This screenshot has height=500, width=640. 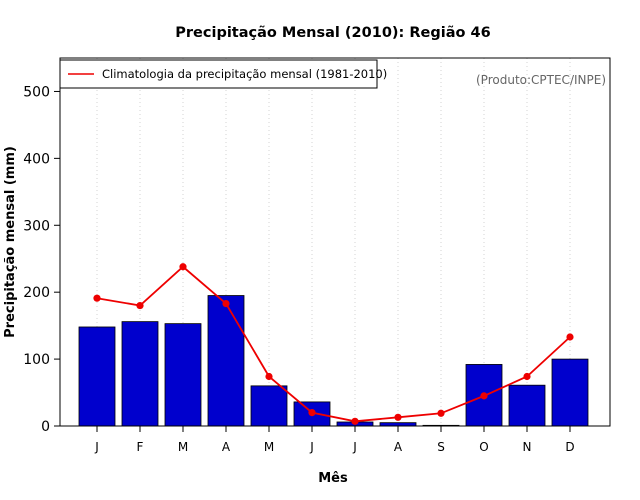 I want to click on chart-title: Precipitação Mensal (2010): Região 46, so click(x=332, y=33).